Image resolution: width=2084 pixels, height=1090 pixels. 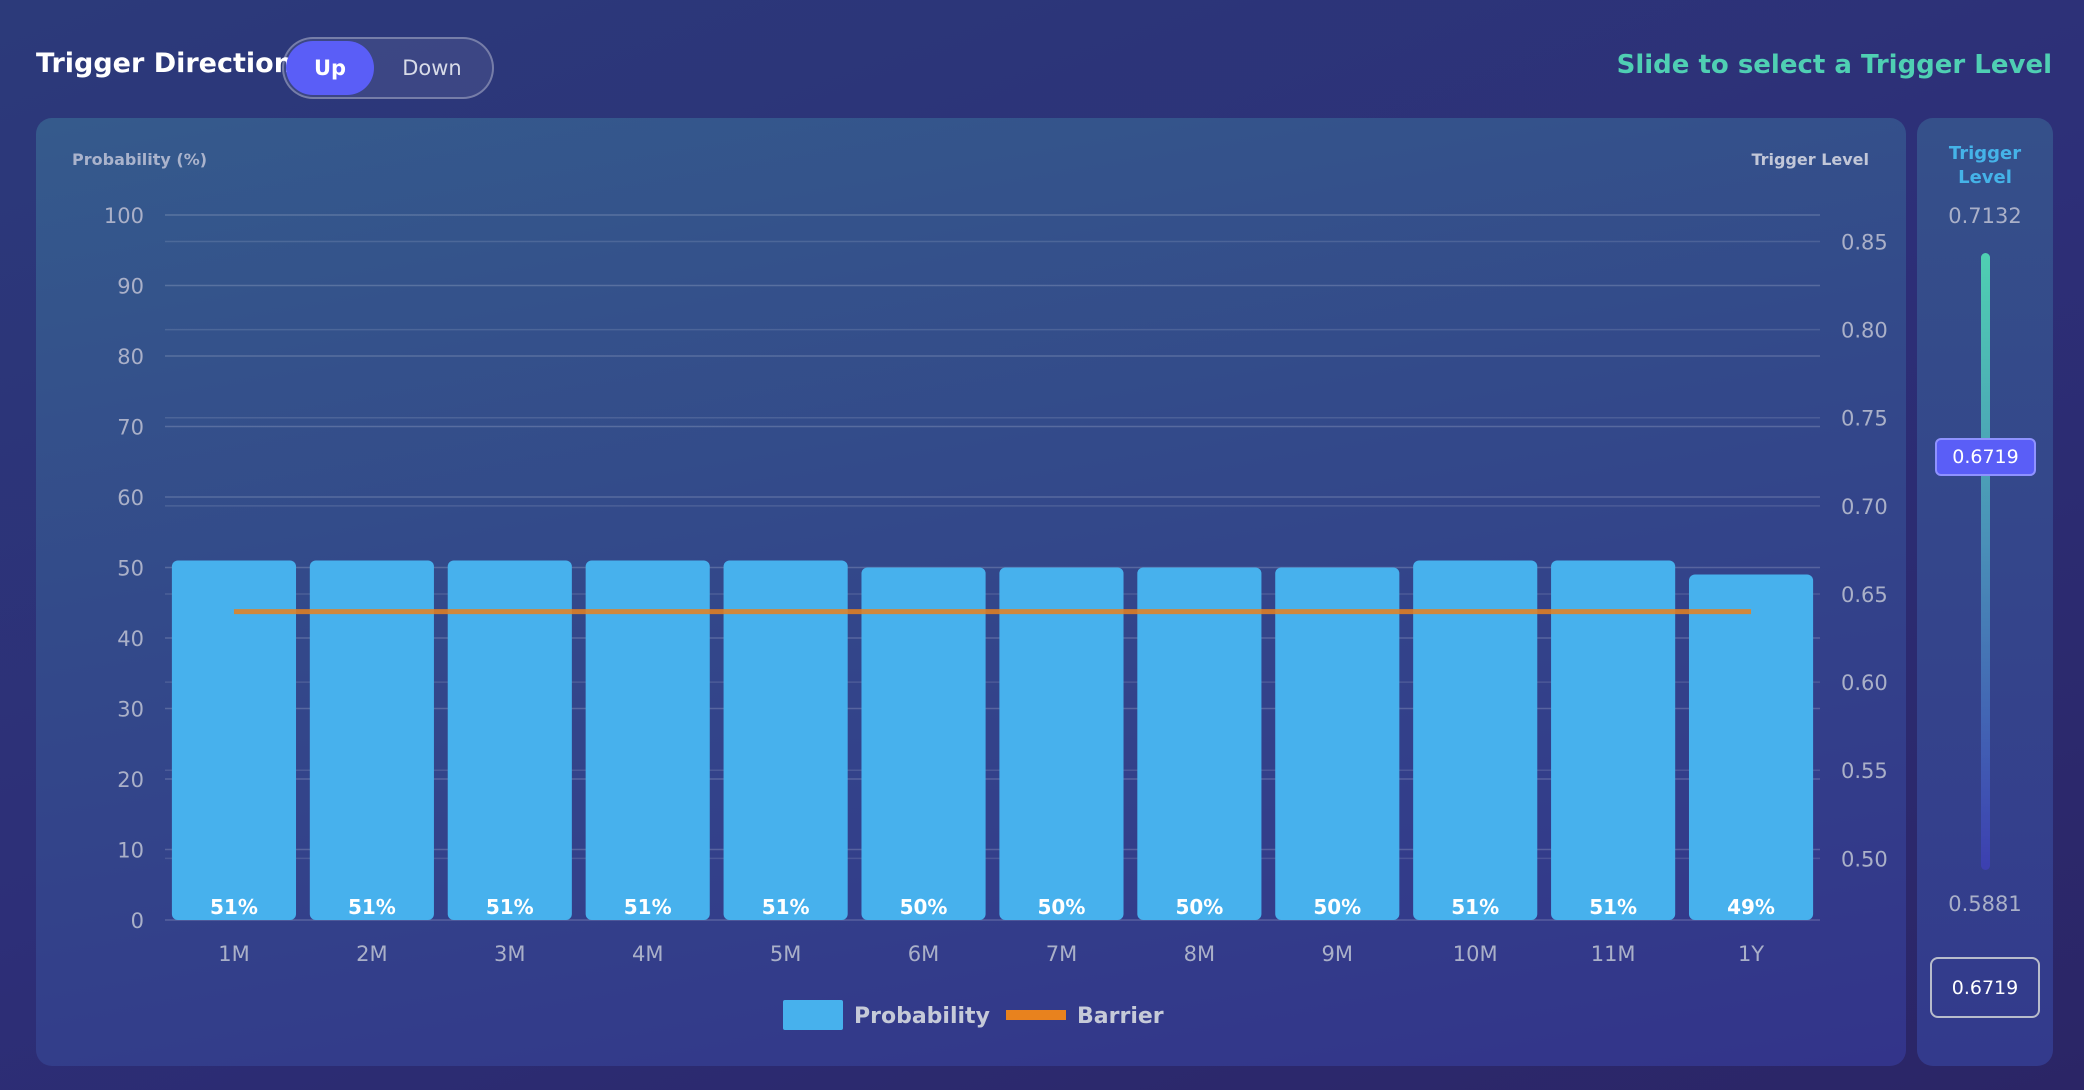 What do you see at coordinates (1475, 954) in the screenshot?
I see `x-tick-label: 10M` at bounding box center [1475, 954].